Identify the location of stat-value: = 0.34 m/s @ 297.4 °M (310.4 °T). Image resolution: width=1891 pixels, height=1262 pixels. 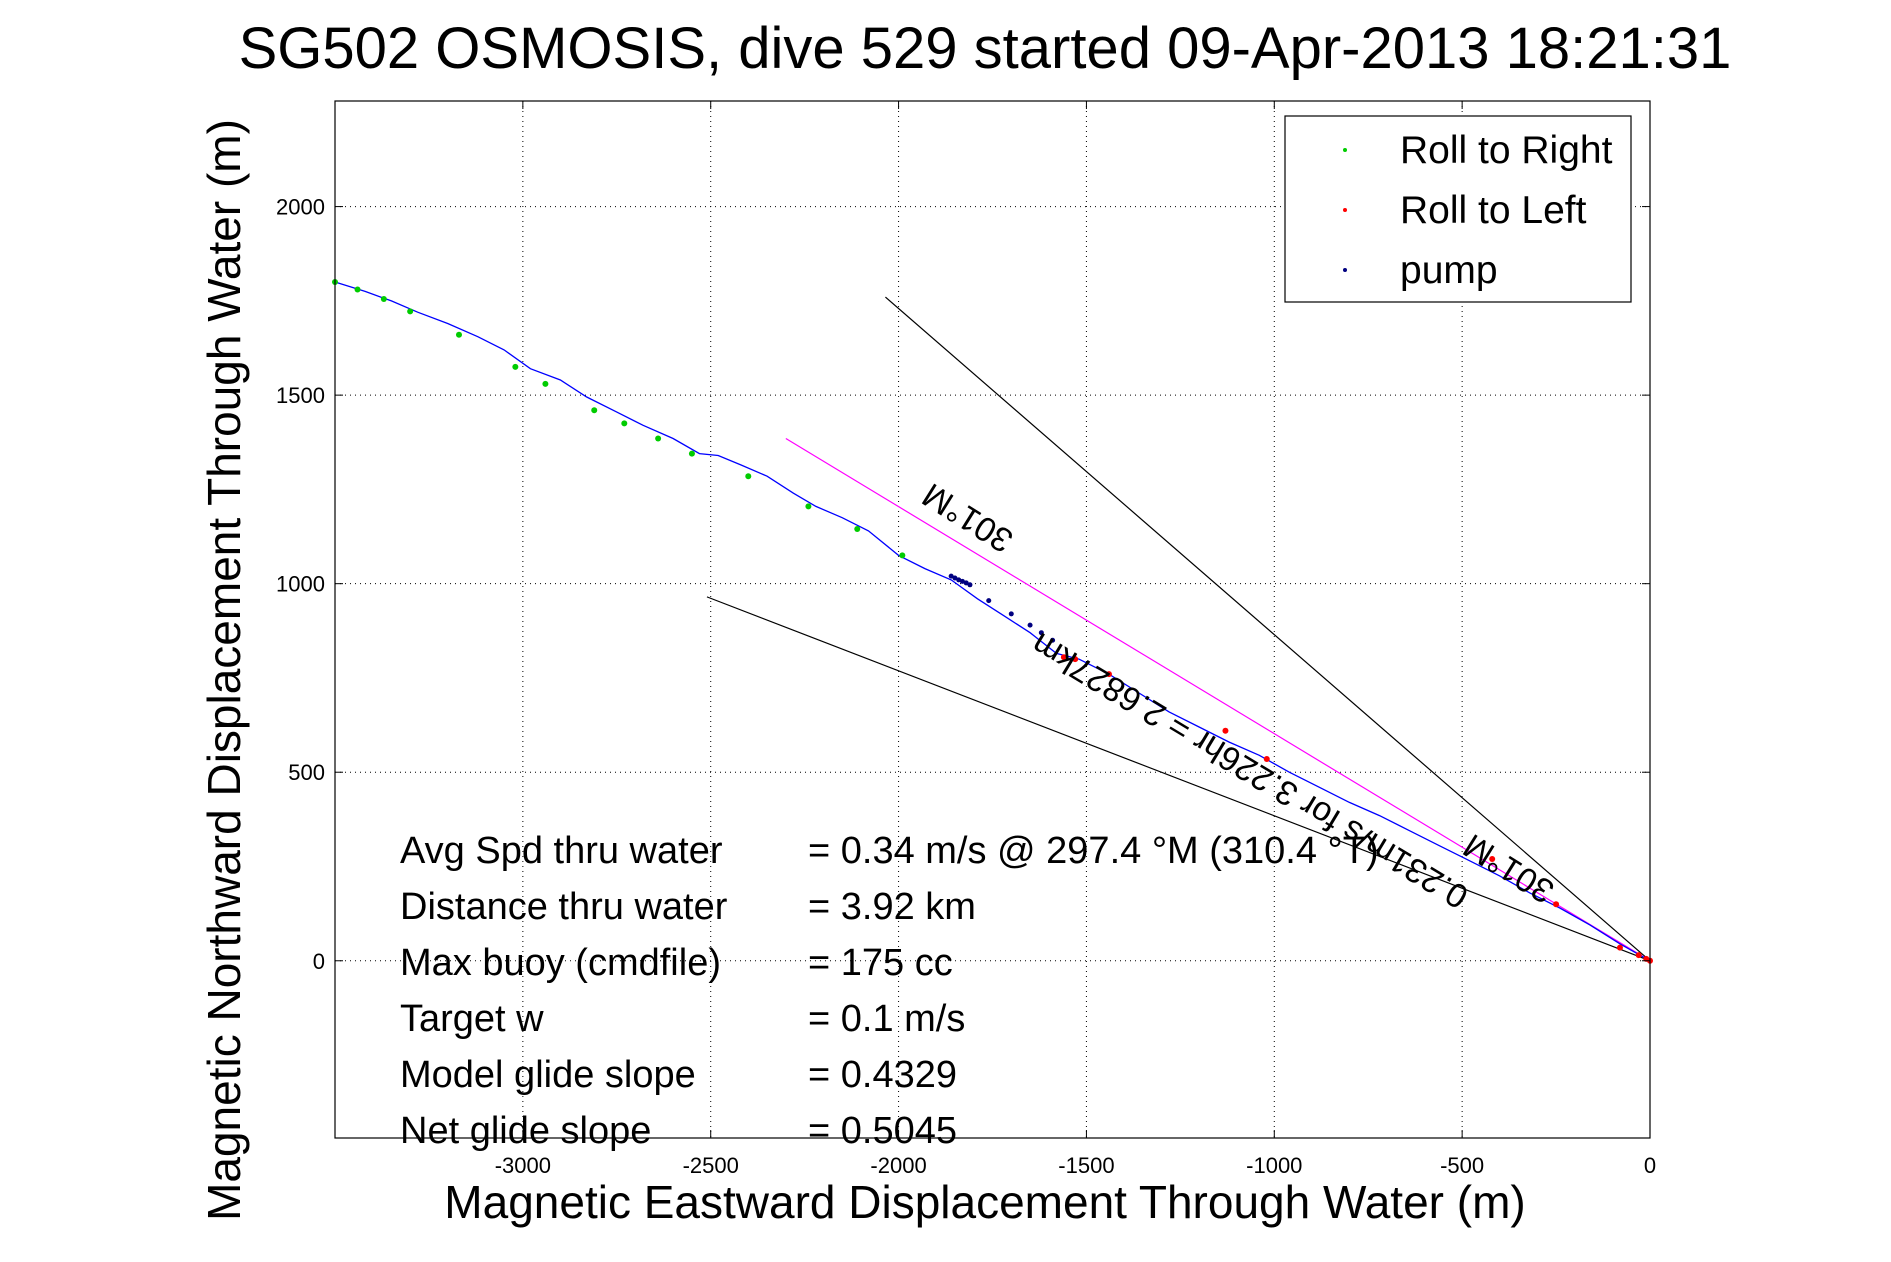
(1093, 851).